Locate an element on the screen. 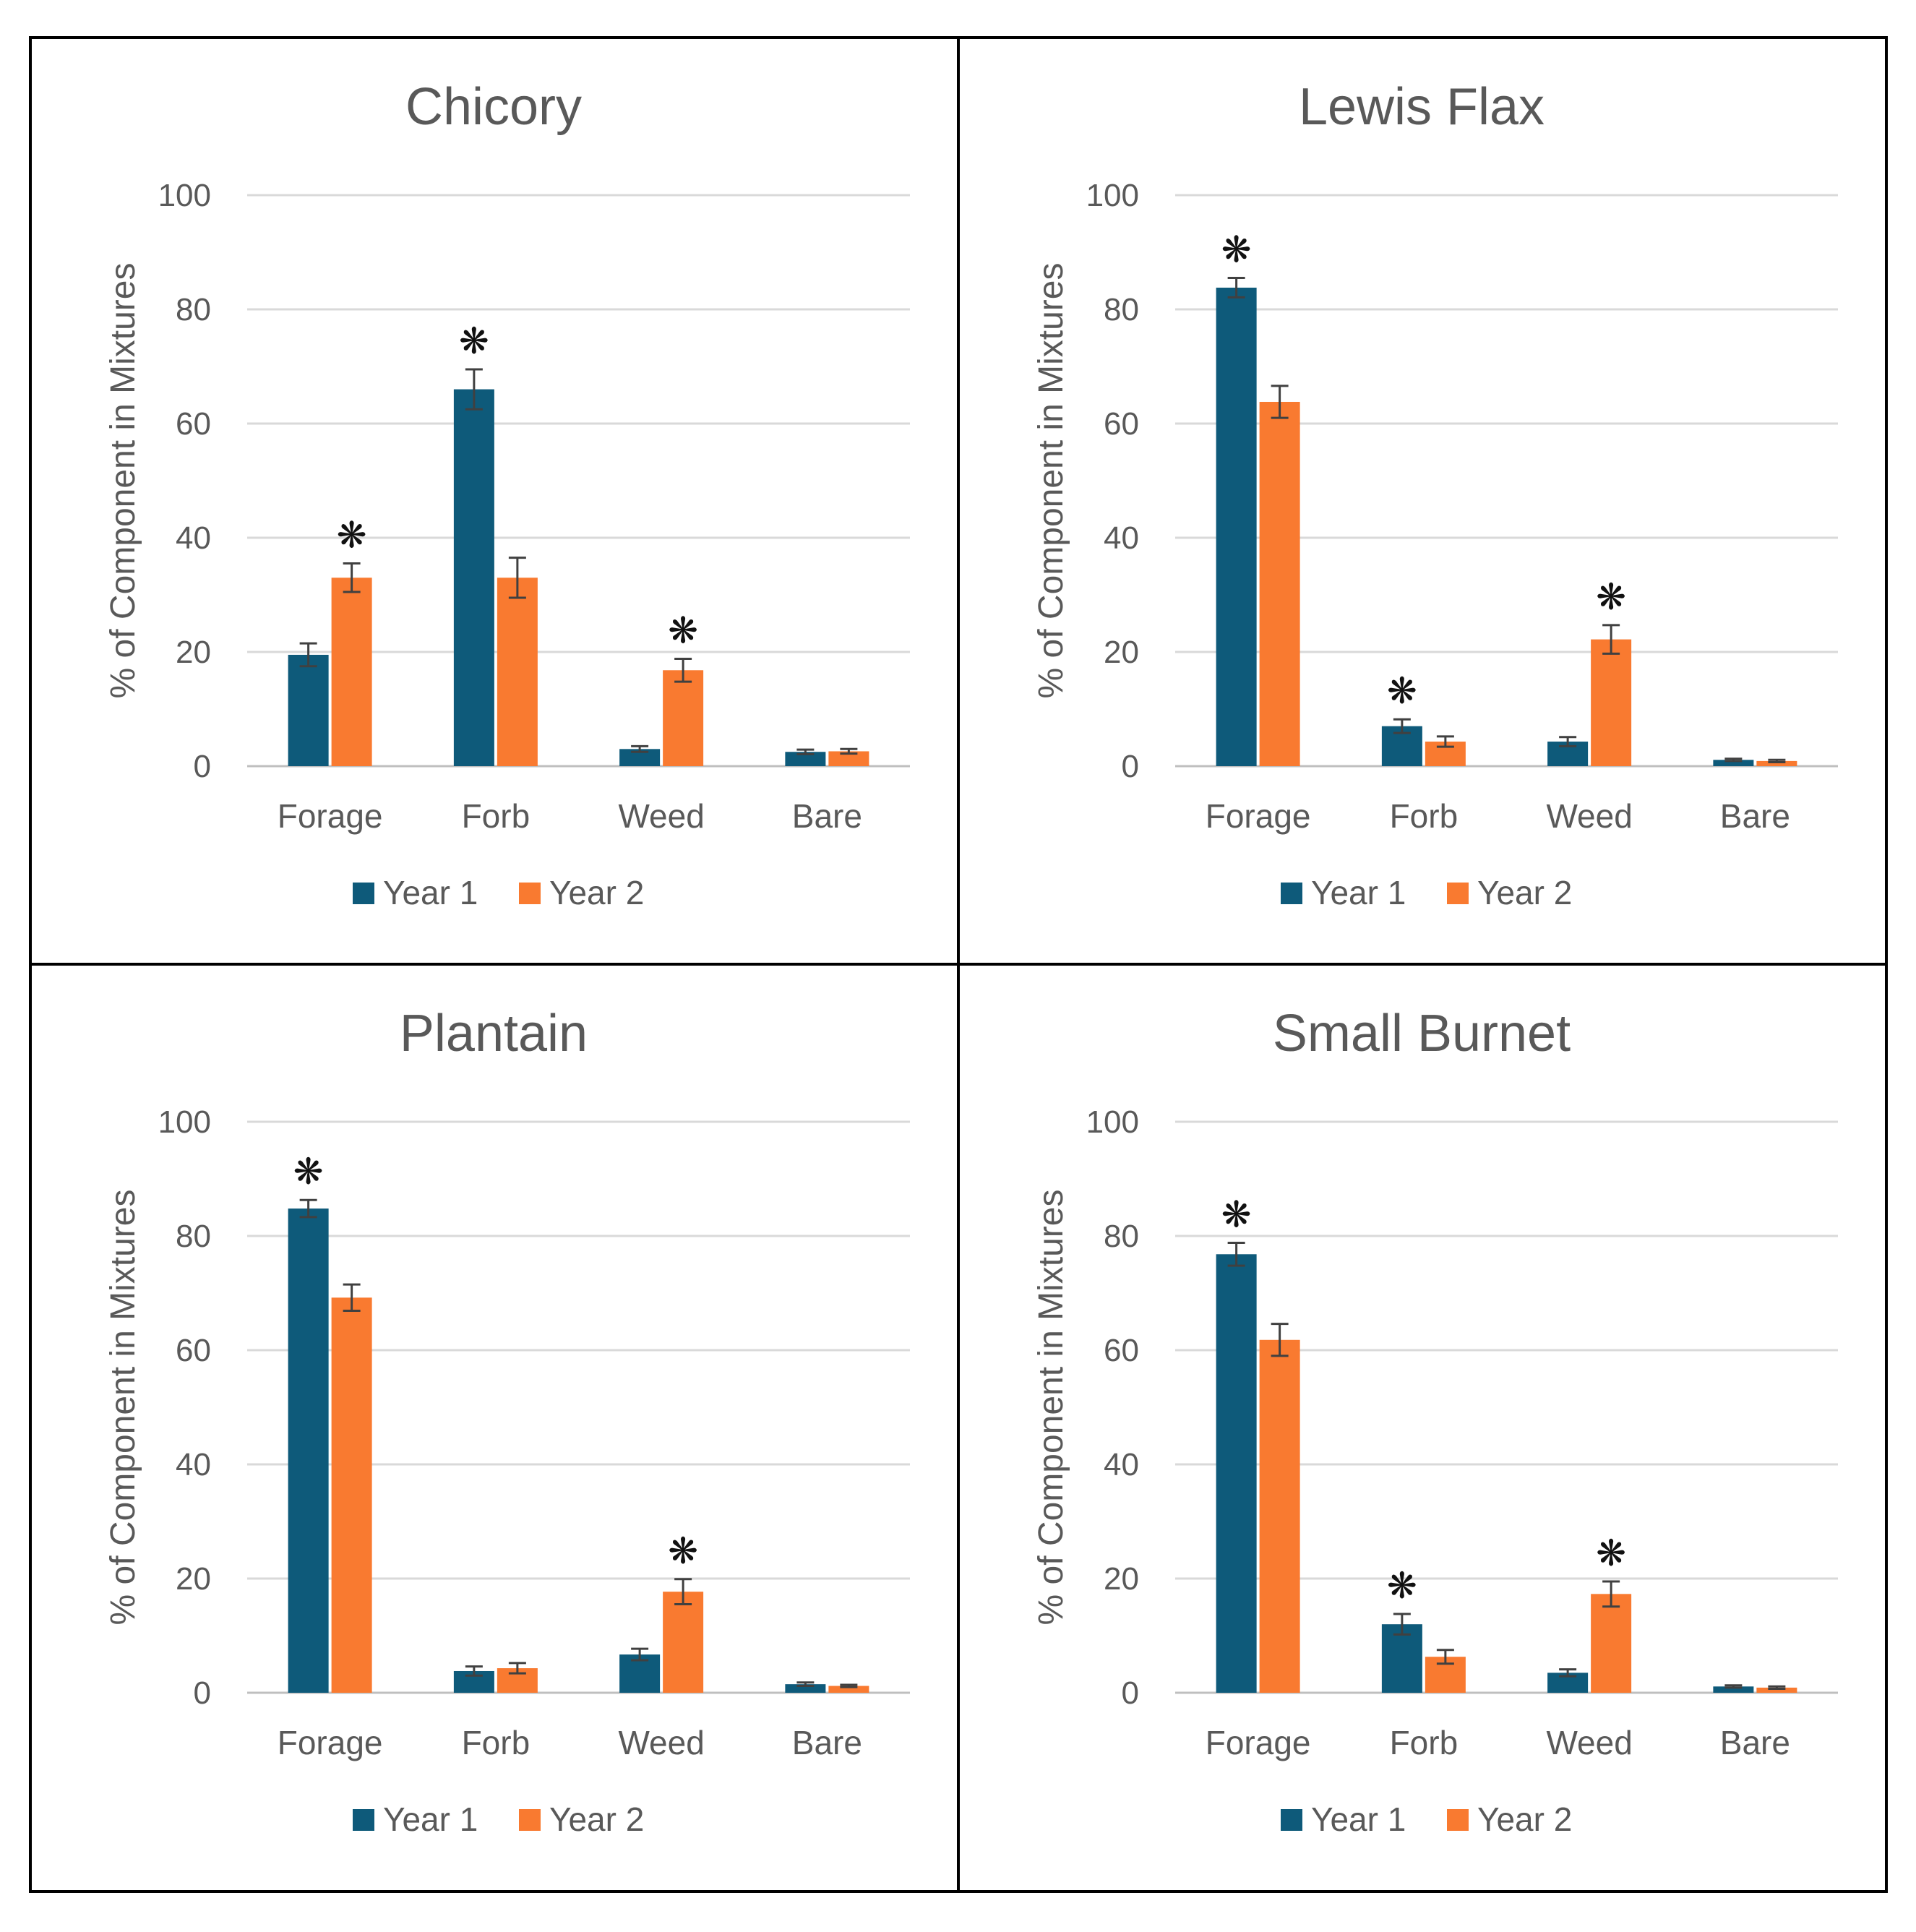  chart-title: Small Burnet is located at coordinates (1422, 1034).